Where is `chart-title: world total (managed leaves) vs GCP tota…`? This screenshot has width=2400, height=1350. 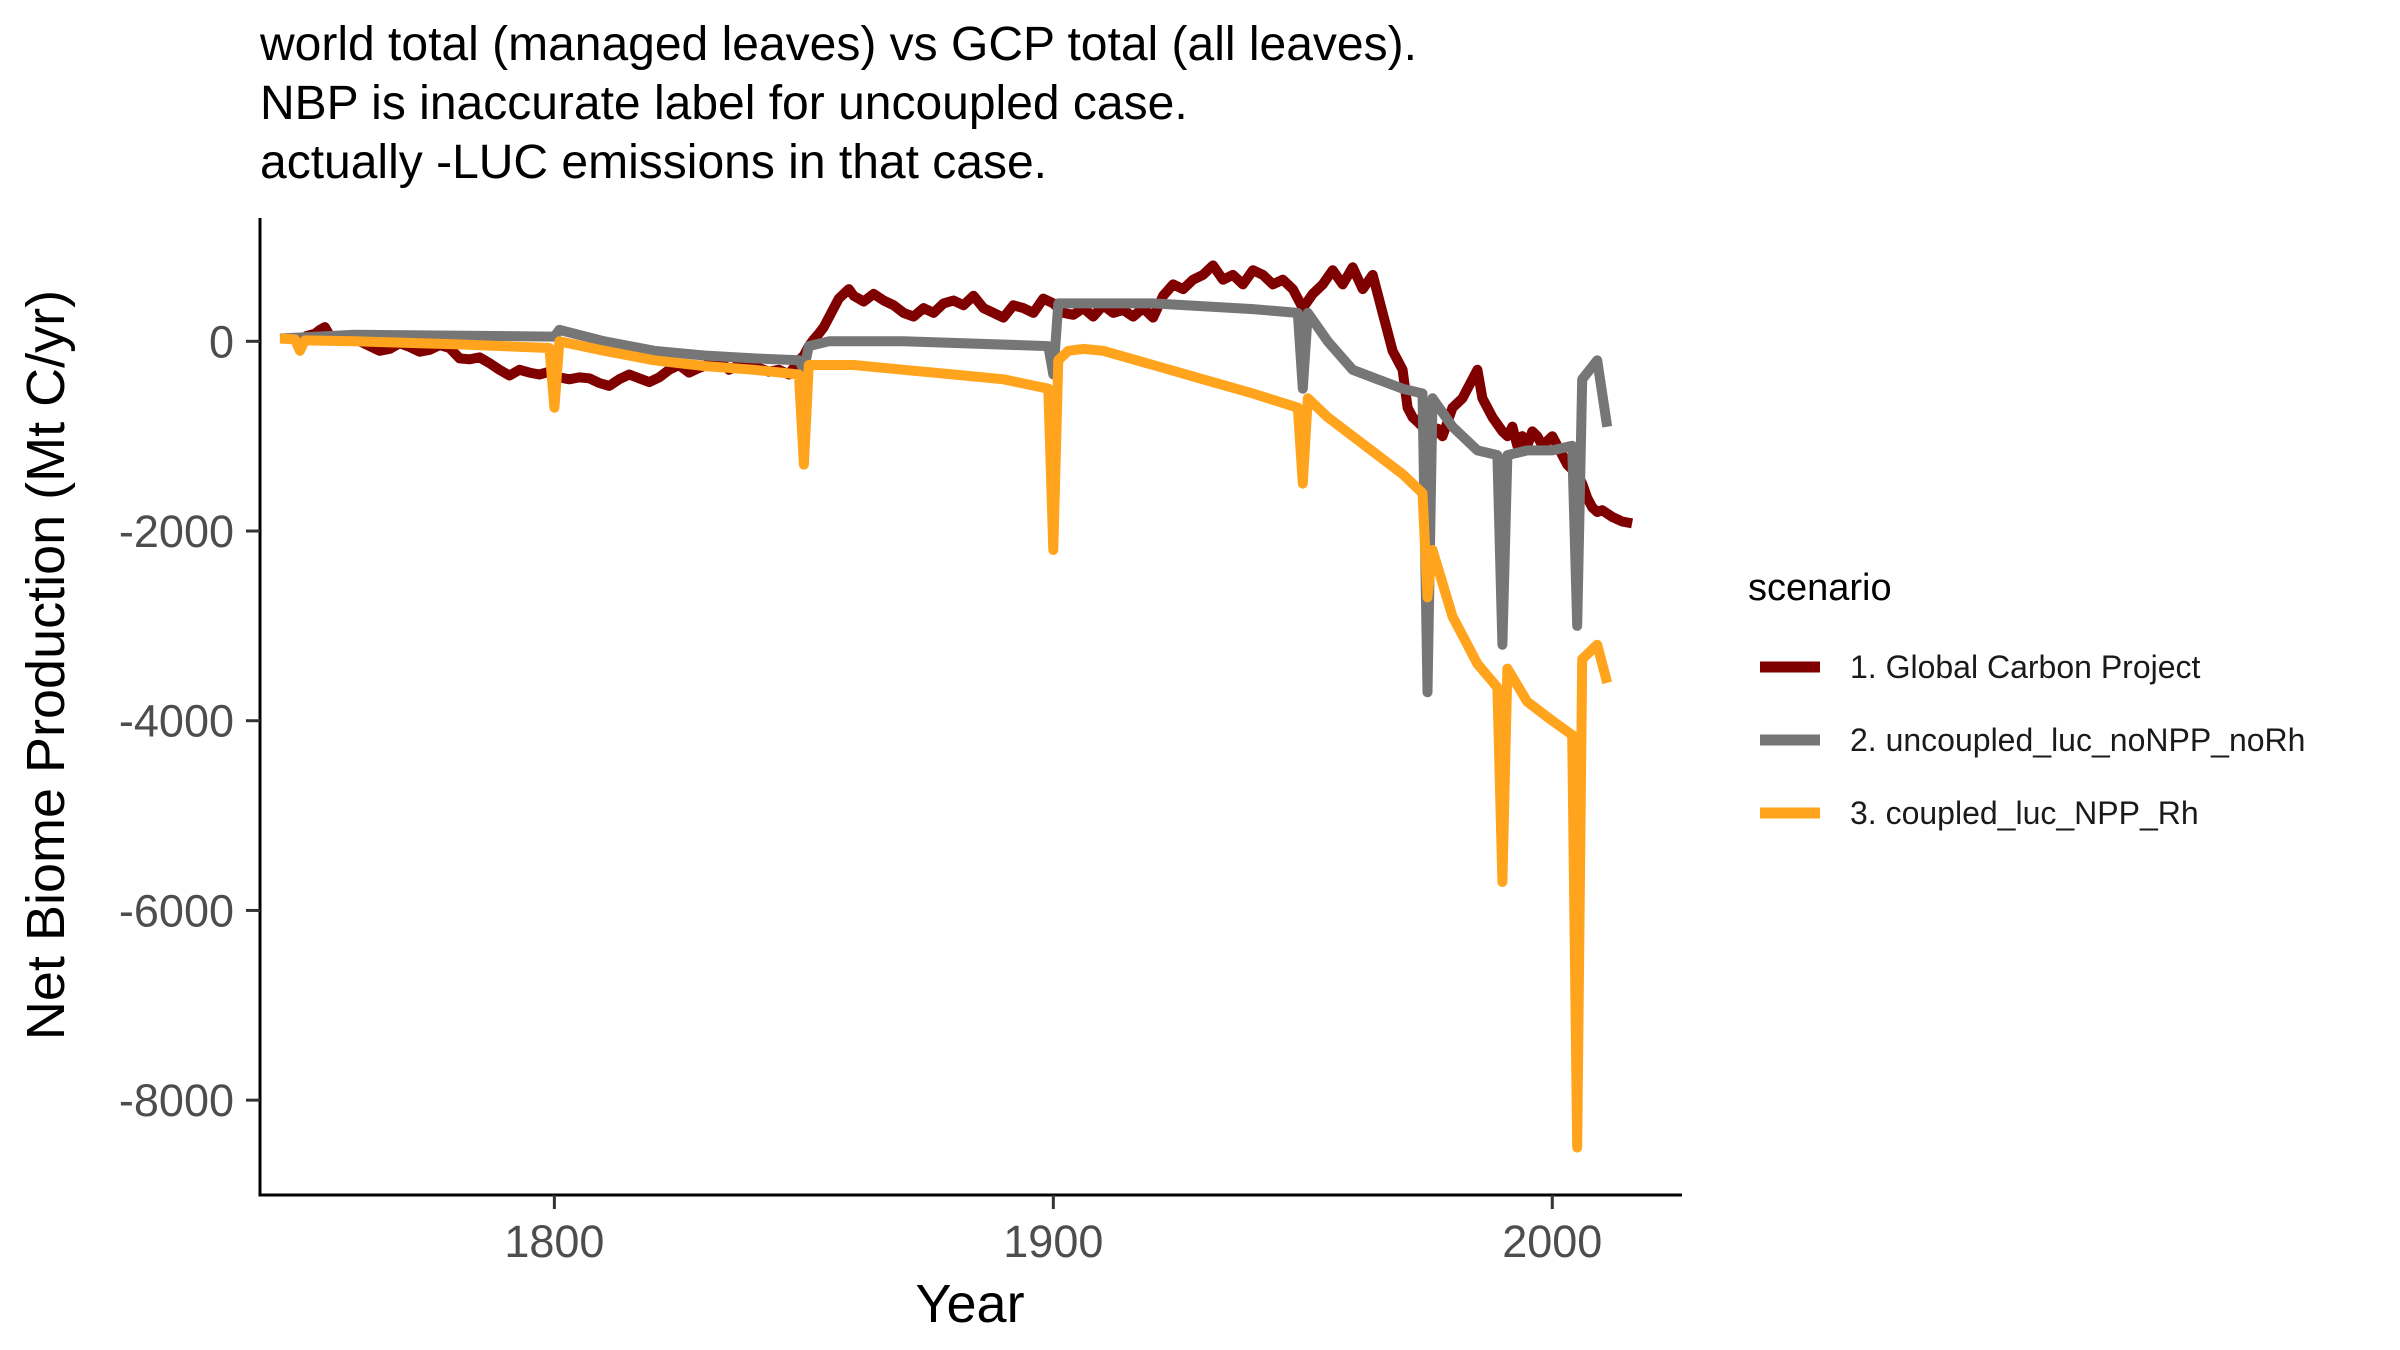 chart-title: world total (managed leaves) vs GCP tota… is located at coordinates (838, 103).